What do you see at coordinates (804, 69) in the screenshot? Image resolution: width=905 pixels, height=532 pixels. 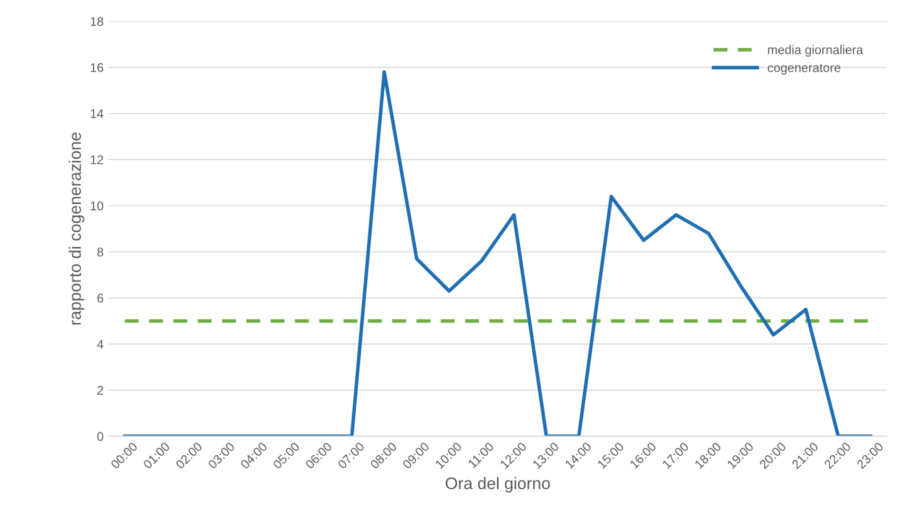 I see `legend-label: cogeneratore` at bounding box center [804, 69].